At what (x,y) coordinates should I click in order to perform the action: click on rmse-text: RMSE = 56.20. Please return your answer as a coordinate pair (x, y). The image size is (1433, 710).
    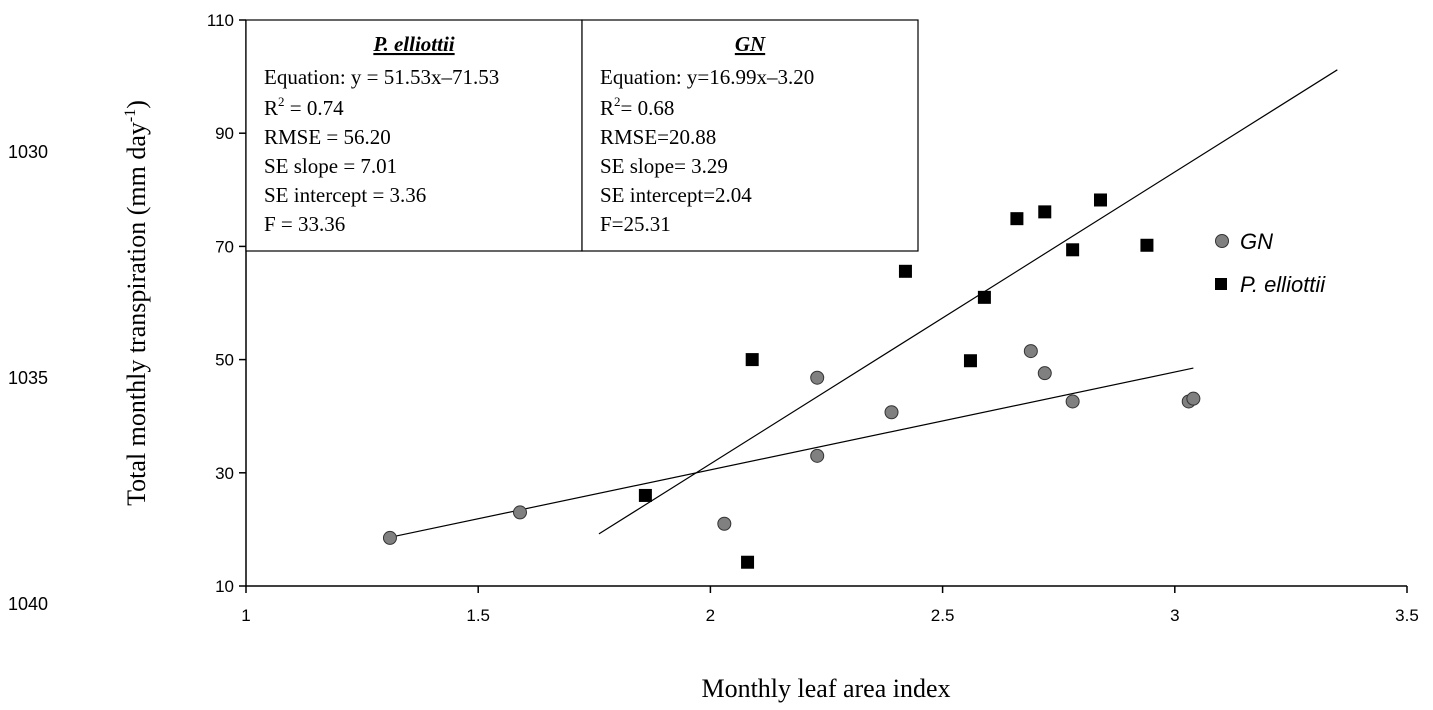
    Looking at the image, I should click on (327, 137).